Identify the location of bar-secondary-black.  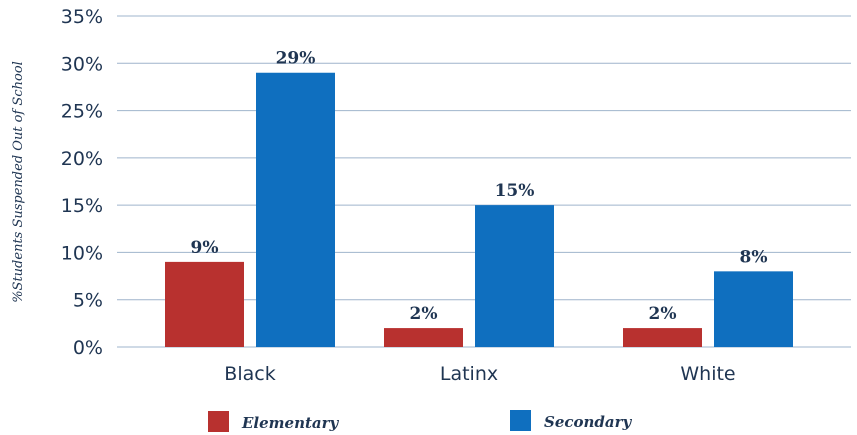
(295, 209).